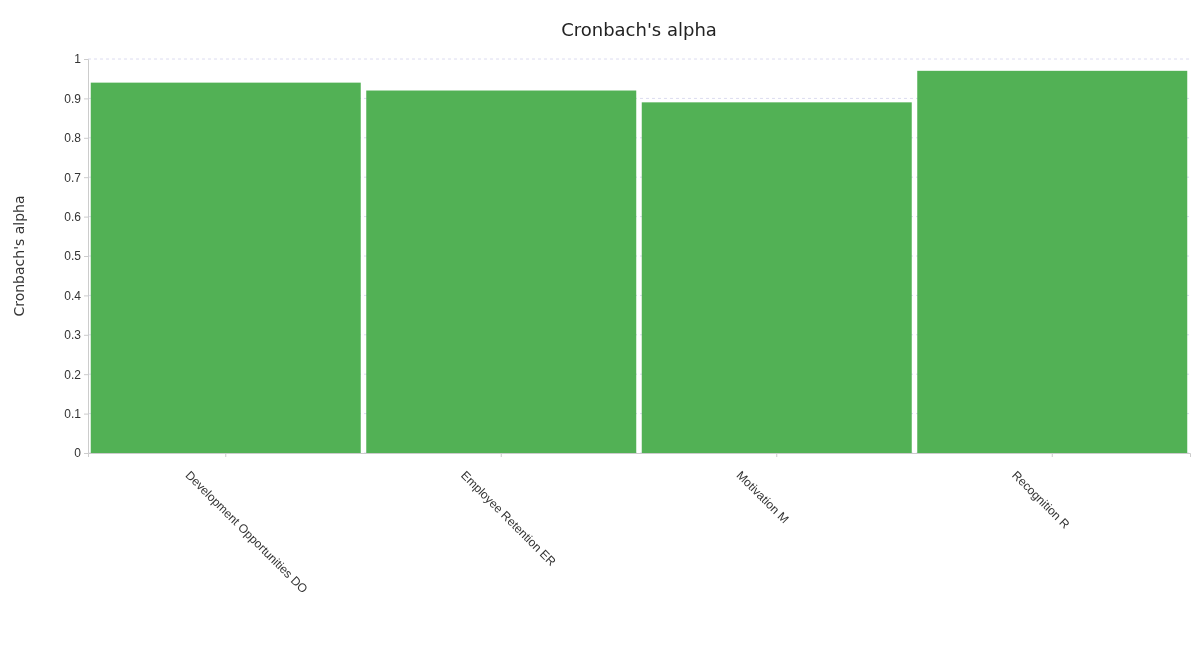 The width and height of the screenshot is (1200, 654). Describe the element at coordinates (73, 138) in the screenshot. I see `y-tick-label: 0.8` at that location.